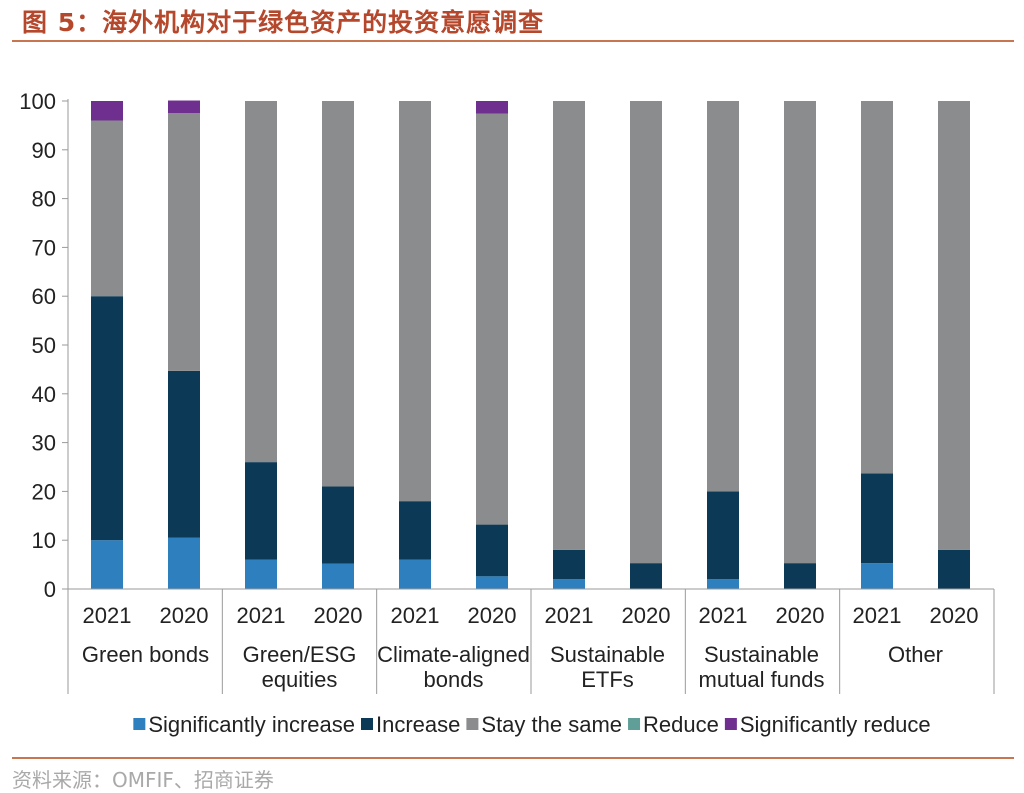 The image size is (1024, 793). What do you see at coordinates (513, 41) in the screenshot?
I see `title-divider` at bounding box center [513, 41].